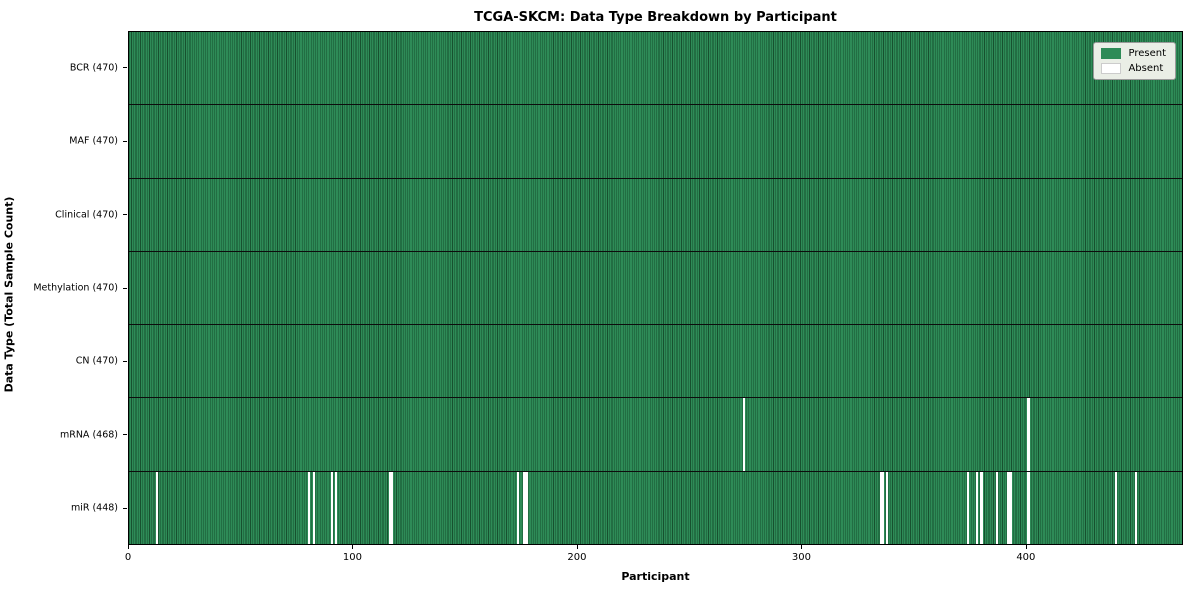  What do you see at coordinates (1134, 61) in the screenshot?
I see `legend: Present Absent` at bounding box center [1134, 61].